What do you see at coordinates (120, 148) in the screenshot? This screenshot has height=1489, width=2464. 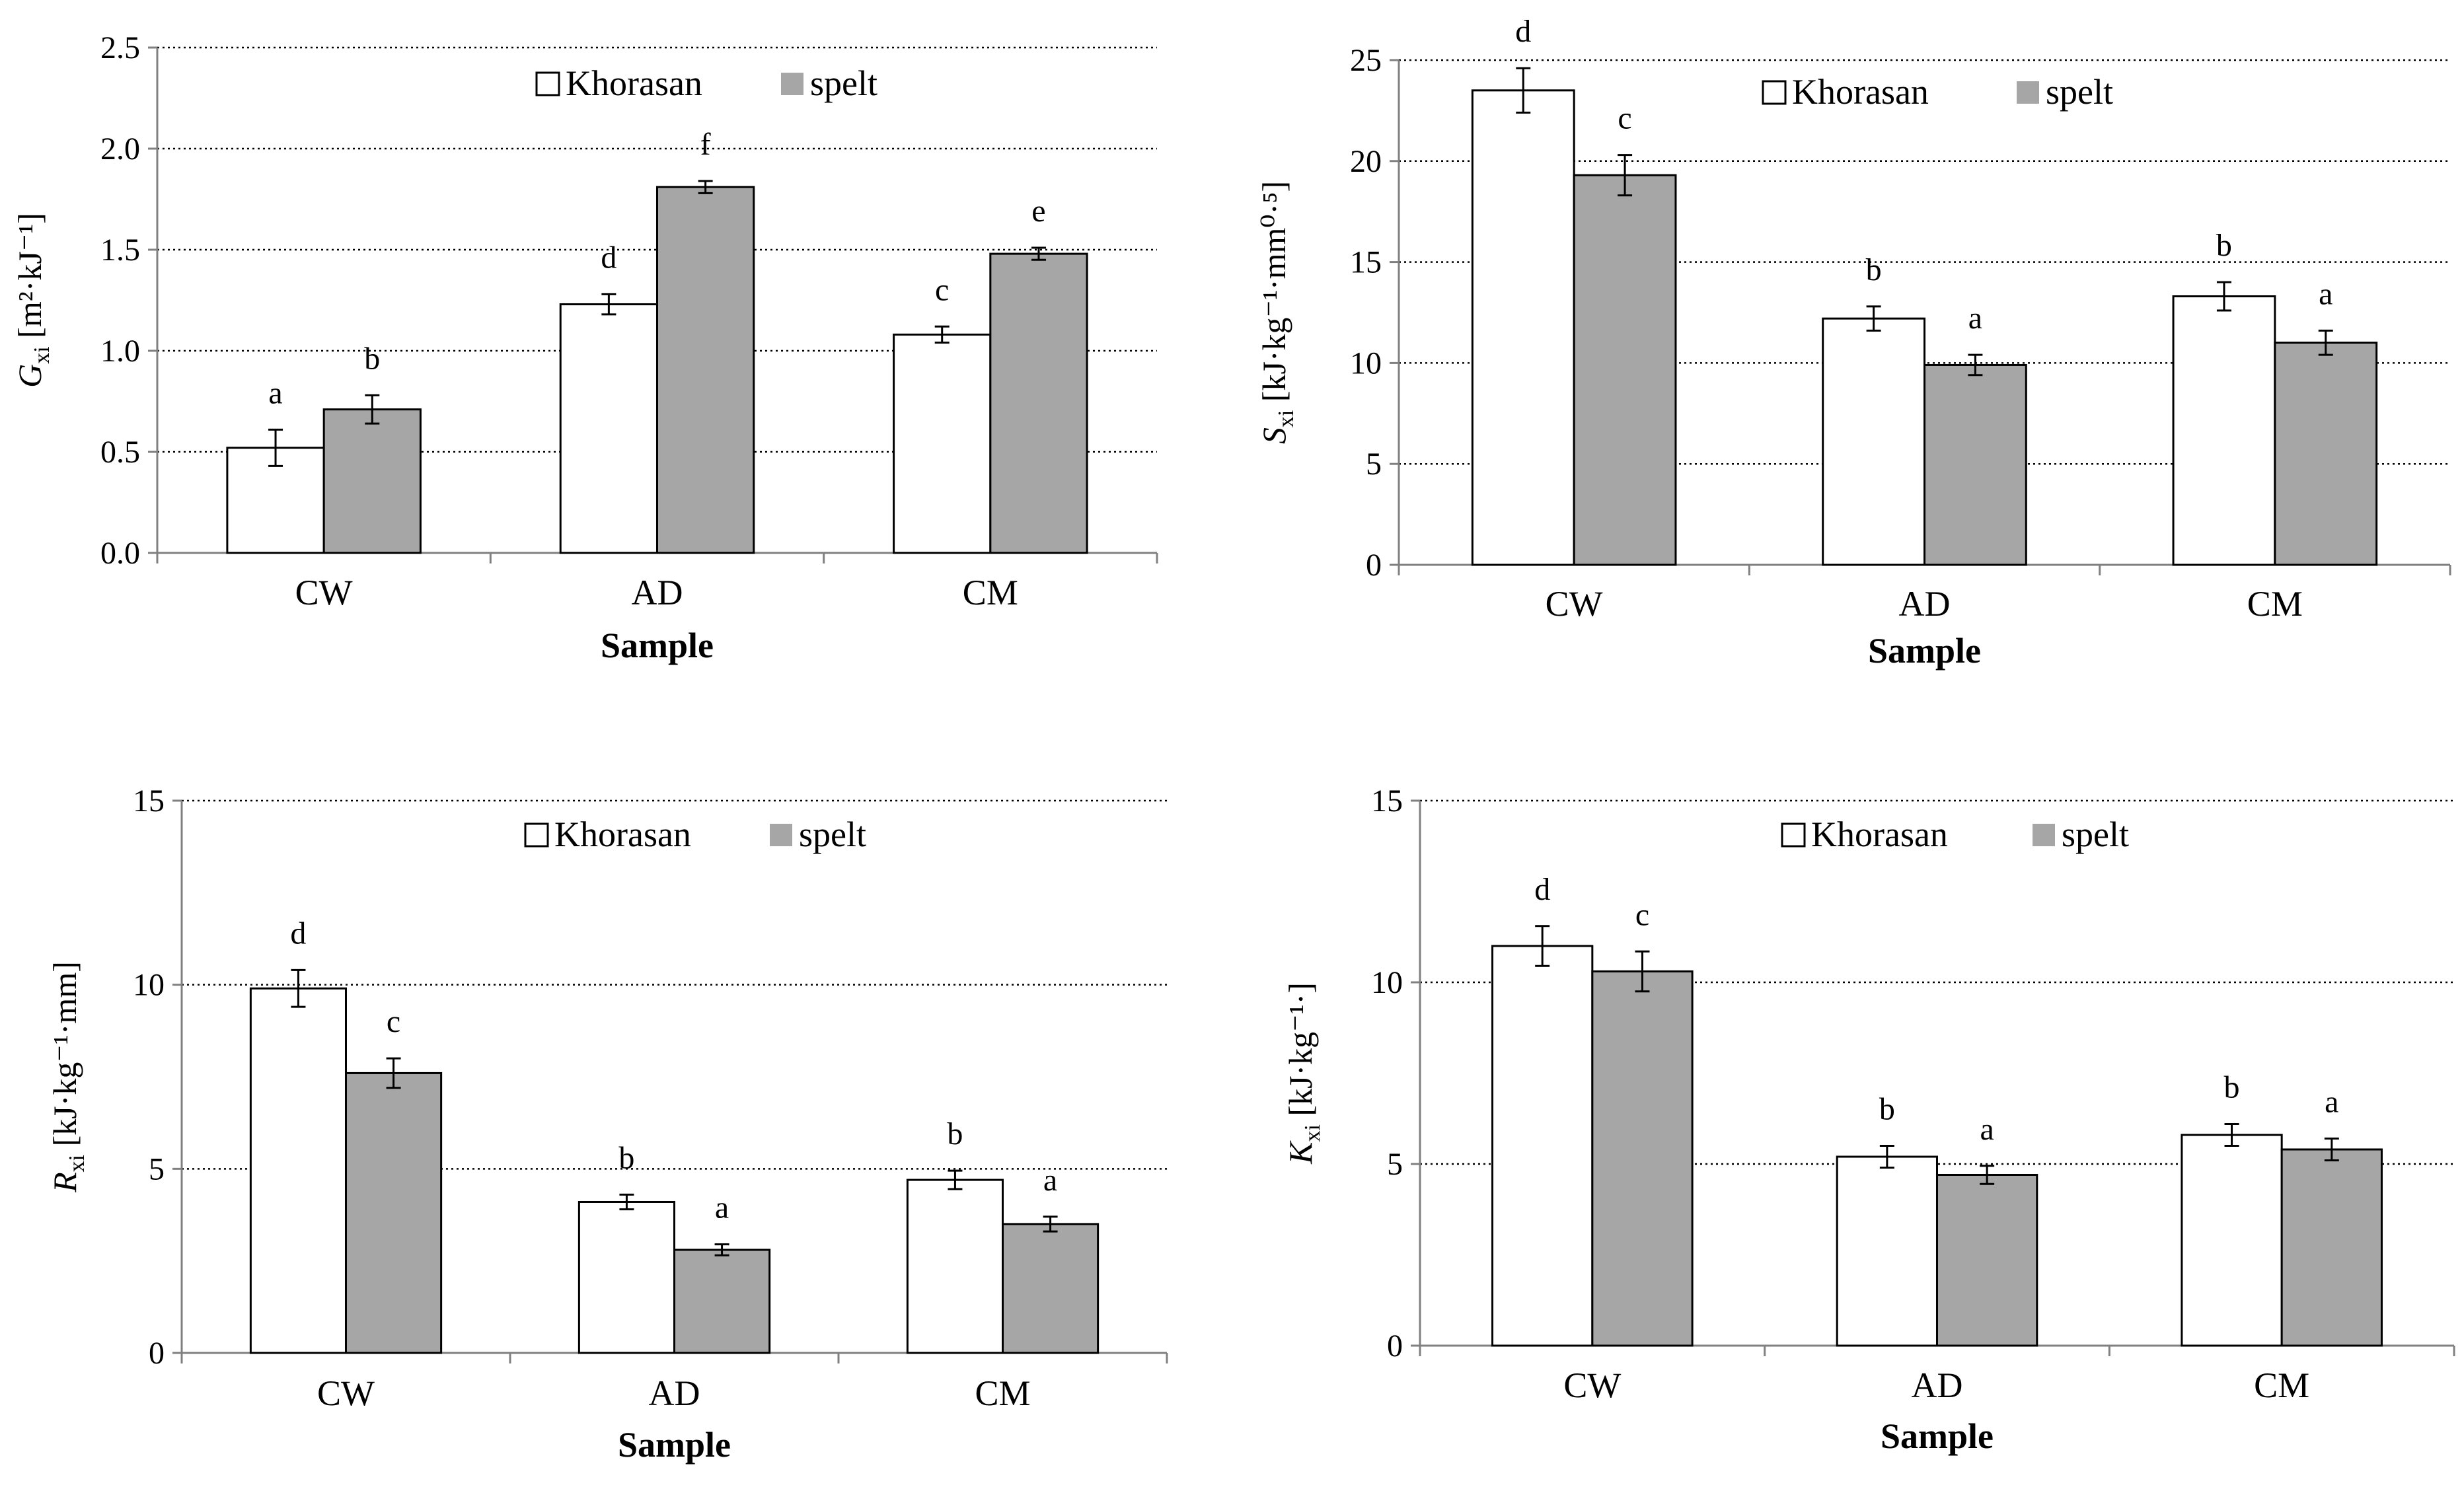 I see `y-tick-label: 2.0` at bounding box center [120, 148].